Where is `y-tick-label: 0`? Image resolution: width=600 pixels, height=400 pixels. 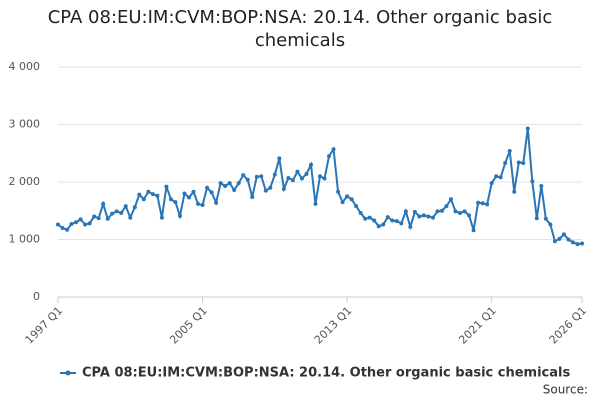 y-tick-label: 0 is located at coordinates (36, 296).